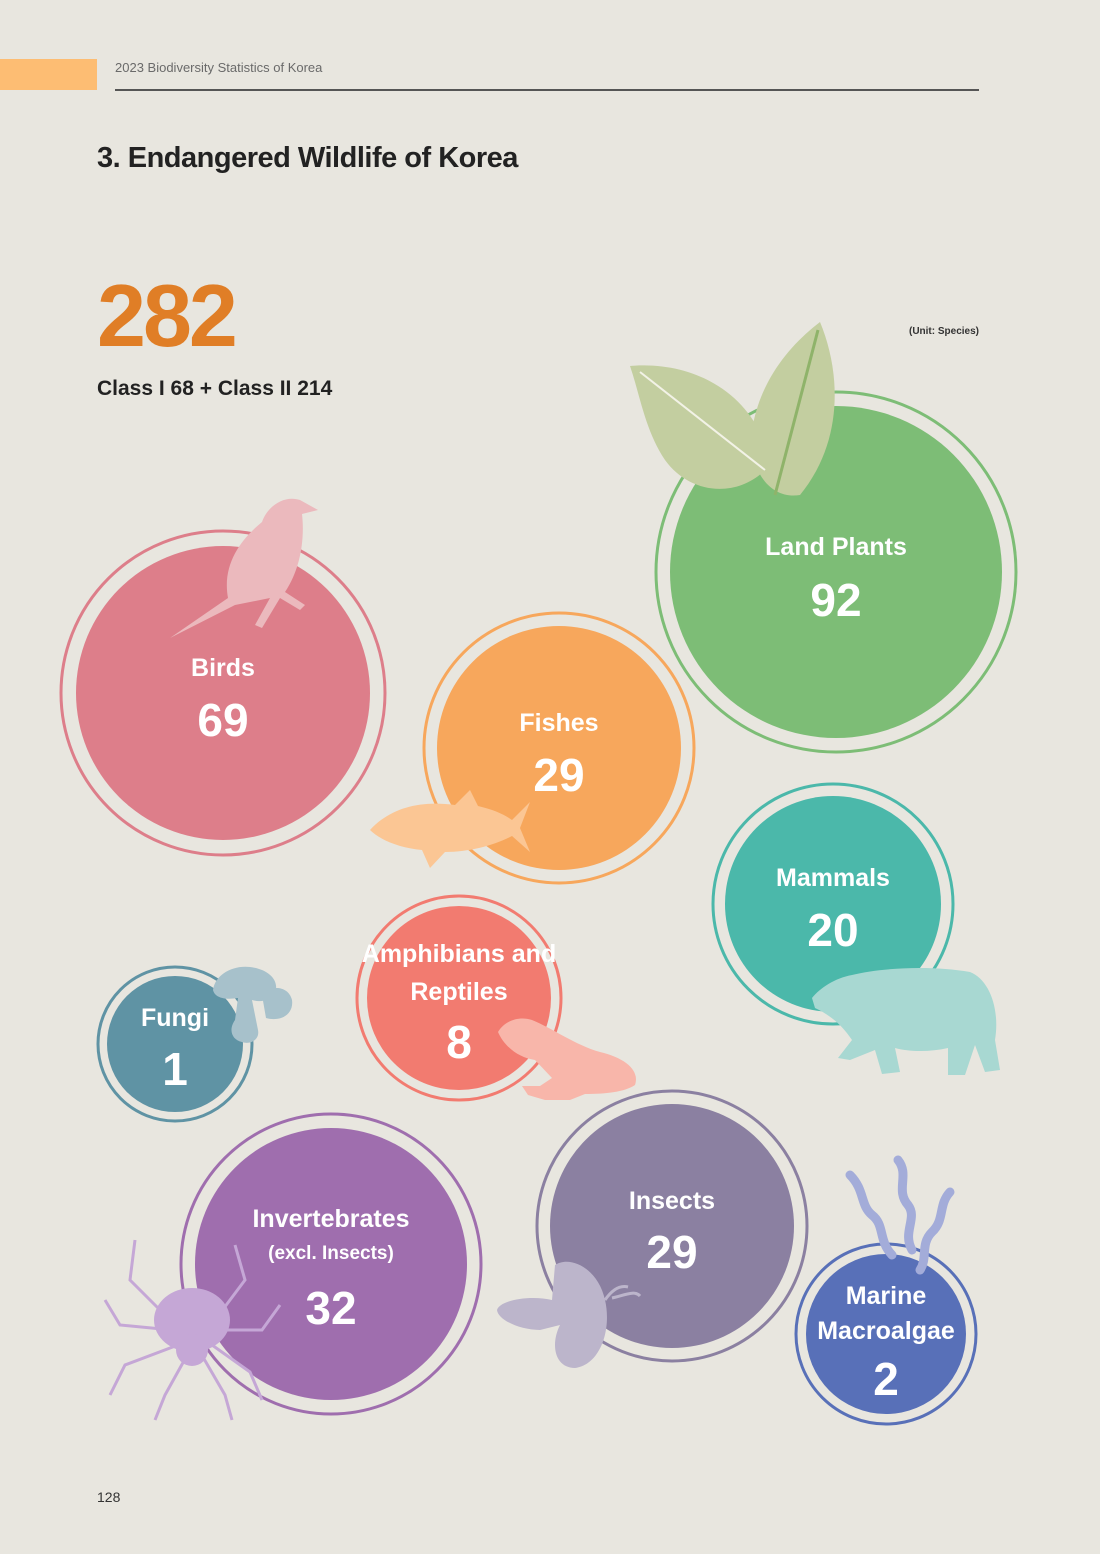 Image resolution: width=1100 pixels, height=1554 pixels. Describe the element at coordinates (886, 1331) in the screenshot. I see `macroalgae-label-line2: Macroalgae` at that location.